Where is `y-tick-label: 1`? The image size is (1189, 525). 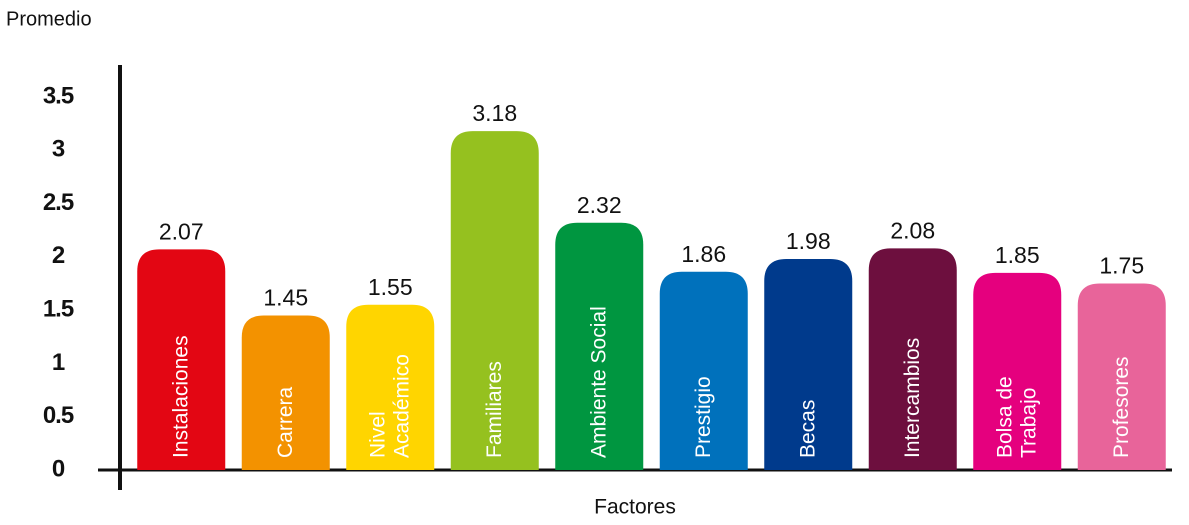 y-tick-label: 1 is located at coordinates (58, 362).